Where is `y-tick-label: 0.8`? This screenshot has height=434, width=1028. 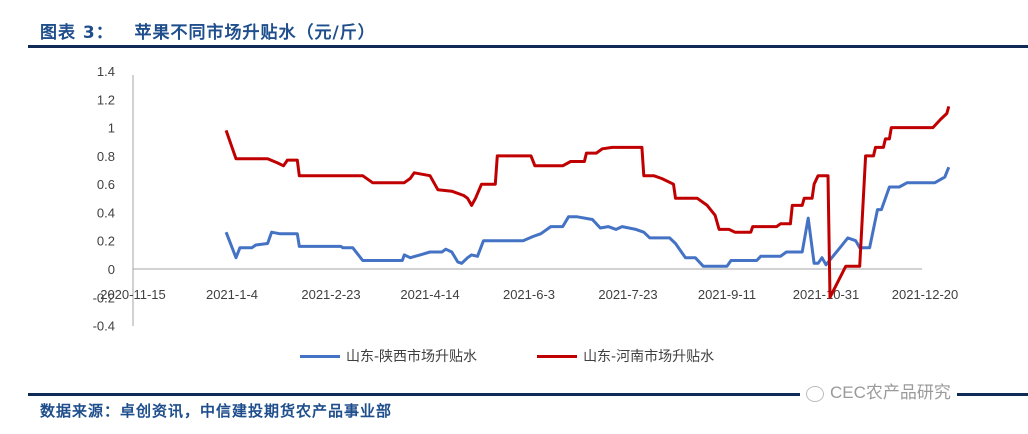 y-tick-label: 0.8 is located at coordinates (106, 156).